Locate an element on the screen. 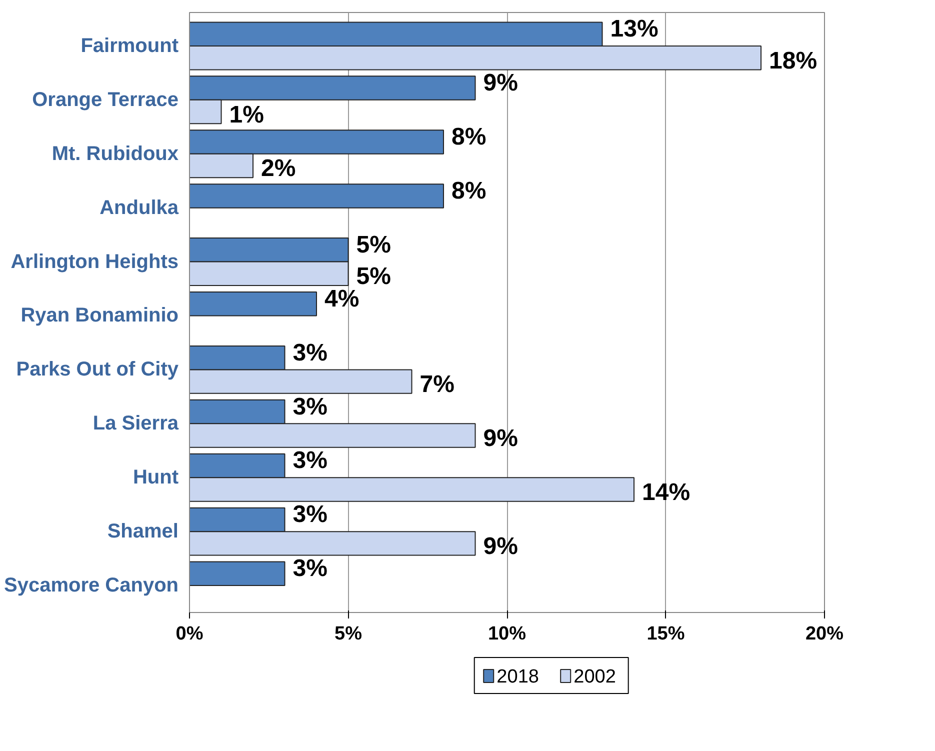  y-tick-label: Orange Terrace is located at coordinates (105, 99).